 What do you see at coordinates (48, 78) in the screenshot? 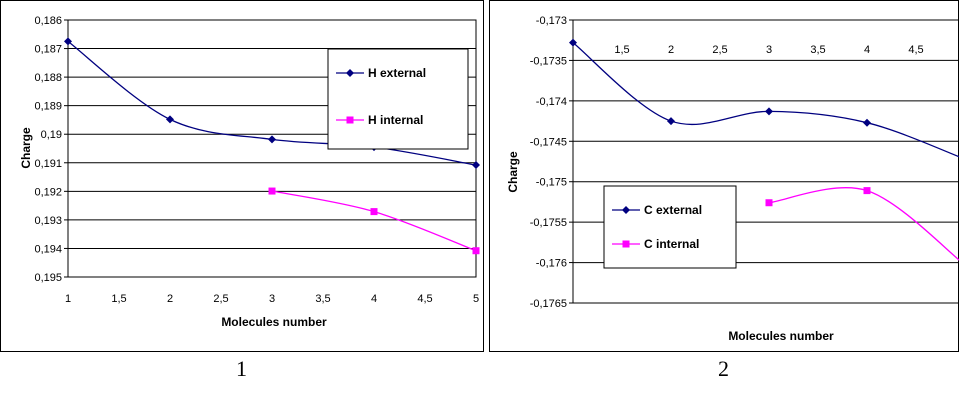
I see `y-tick-label: 0,188` at bounding box center [48, 78].